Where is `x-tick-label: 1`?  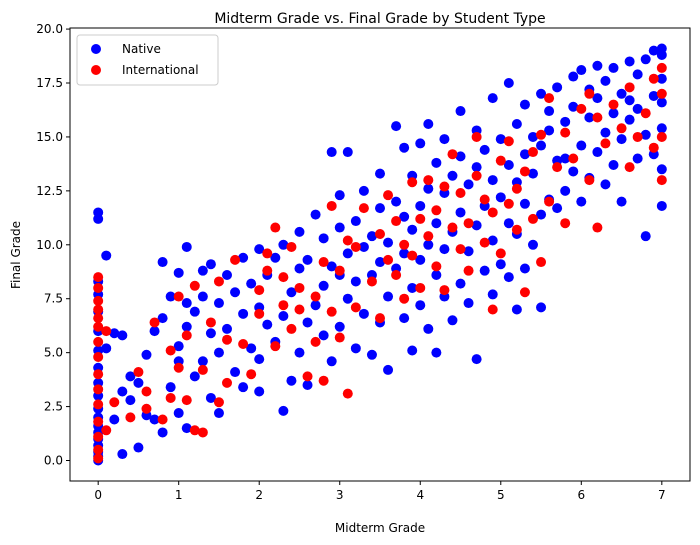 x-tick-label: 1 is located at coordinates (179, 495).